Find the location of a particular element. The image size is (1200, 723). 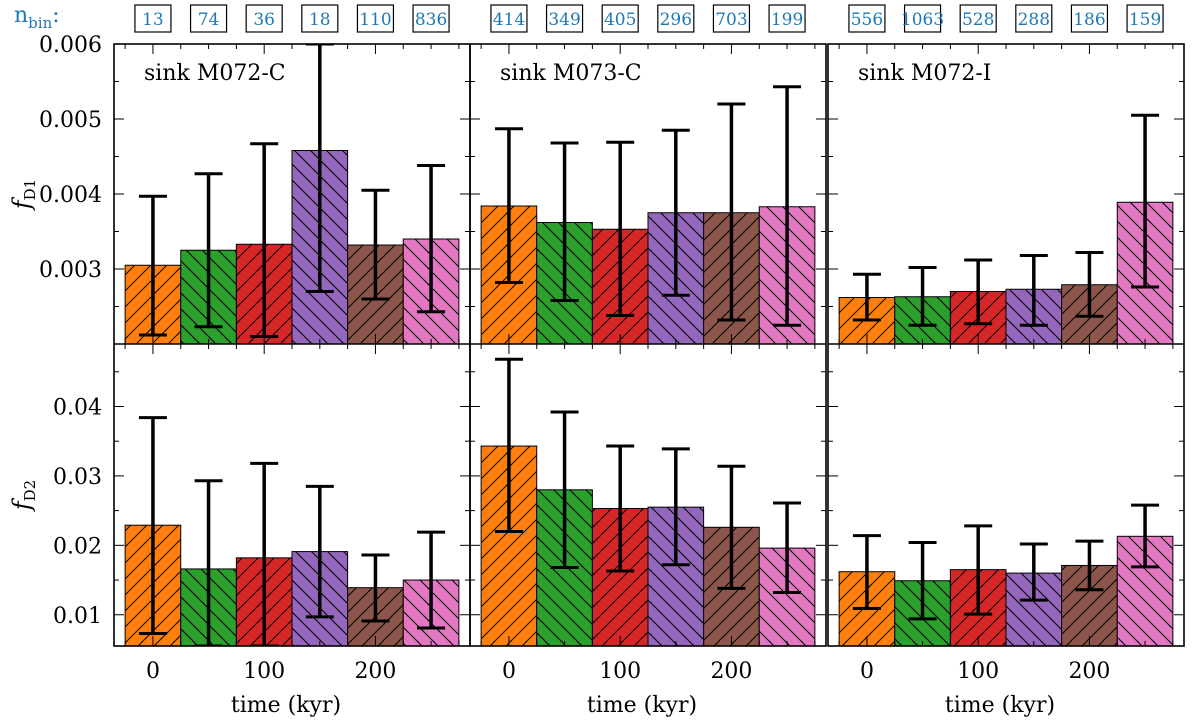

nbin-value: 836 is located at coordinates (431, 20).